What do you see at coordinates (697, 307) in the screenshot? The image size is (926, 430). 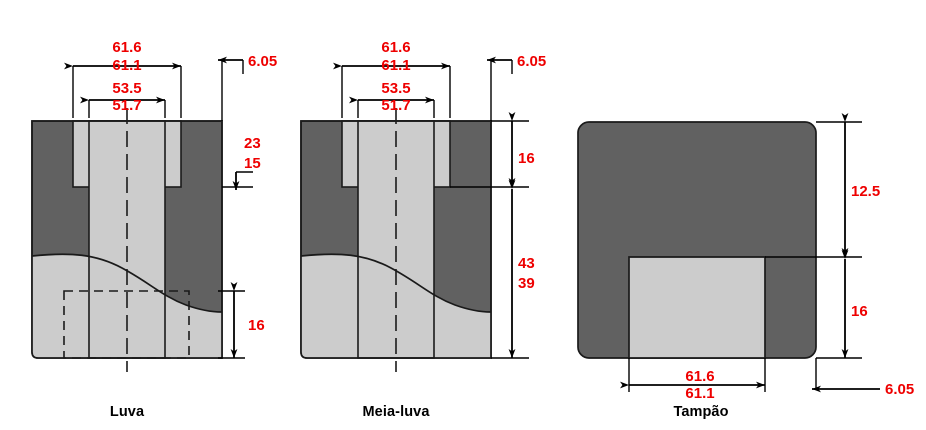 I see `tampao-bore-region` at bounding box center [697, 307].